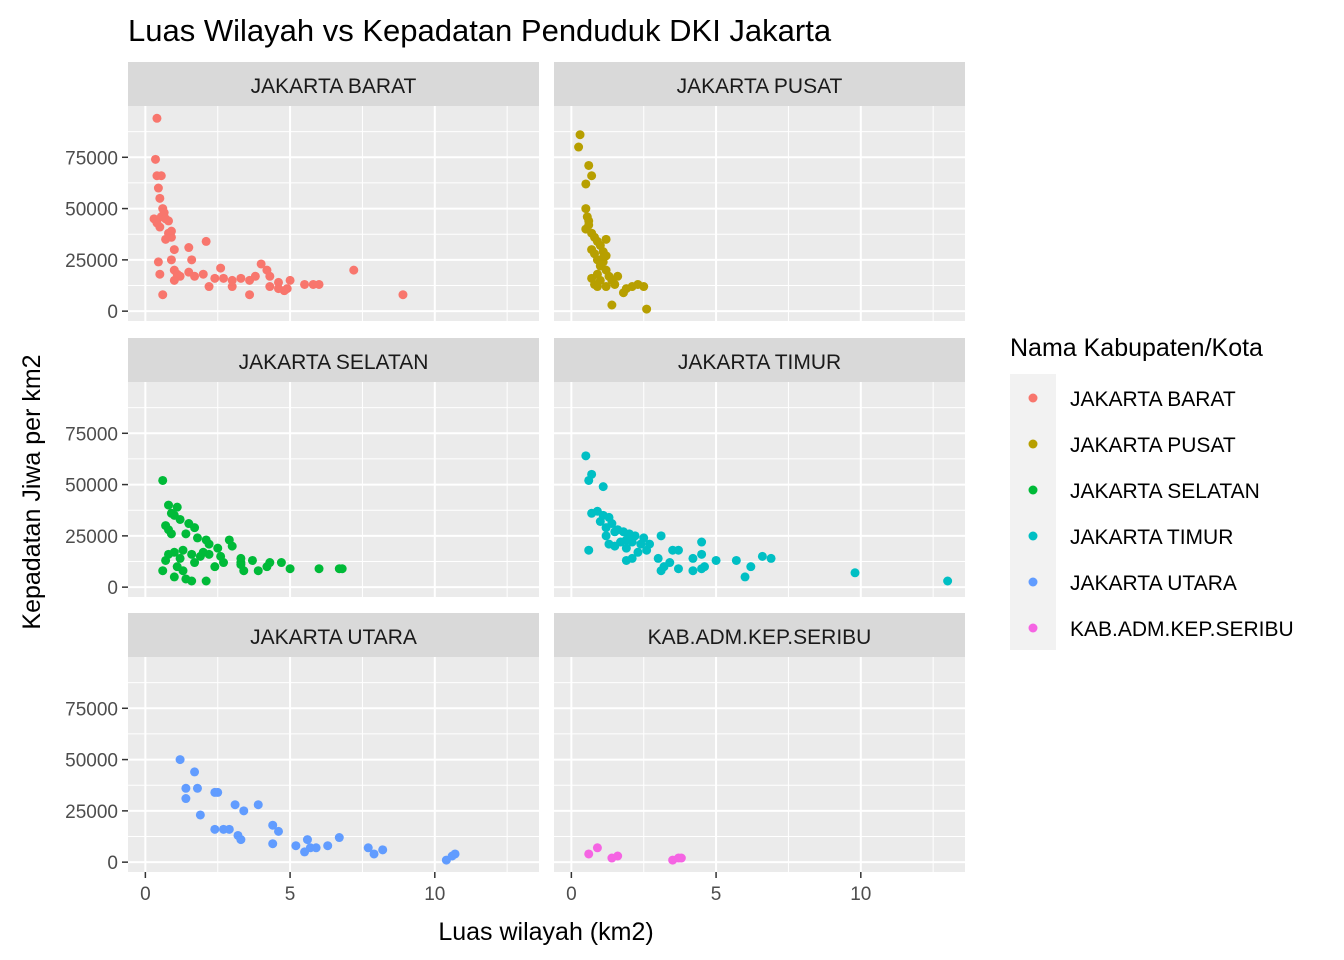 Image resolution: width=1344 pixels, height=960 pixels. Describe the element at coordinates (1033, 490) in the screenshot. I see `legend-key` at that location.